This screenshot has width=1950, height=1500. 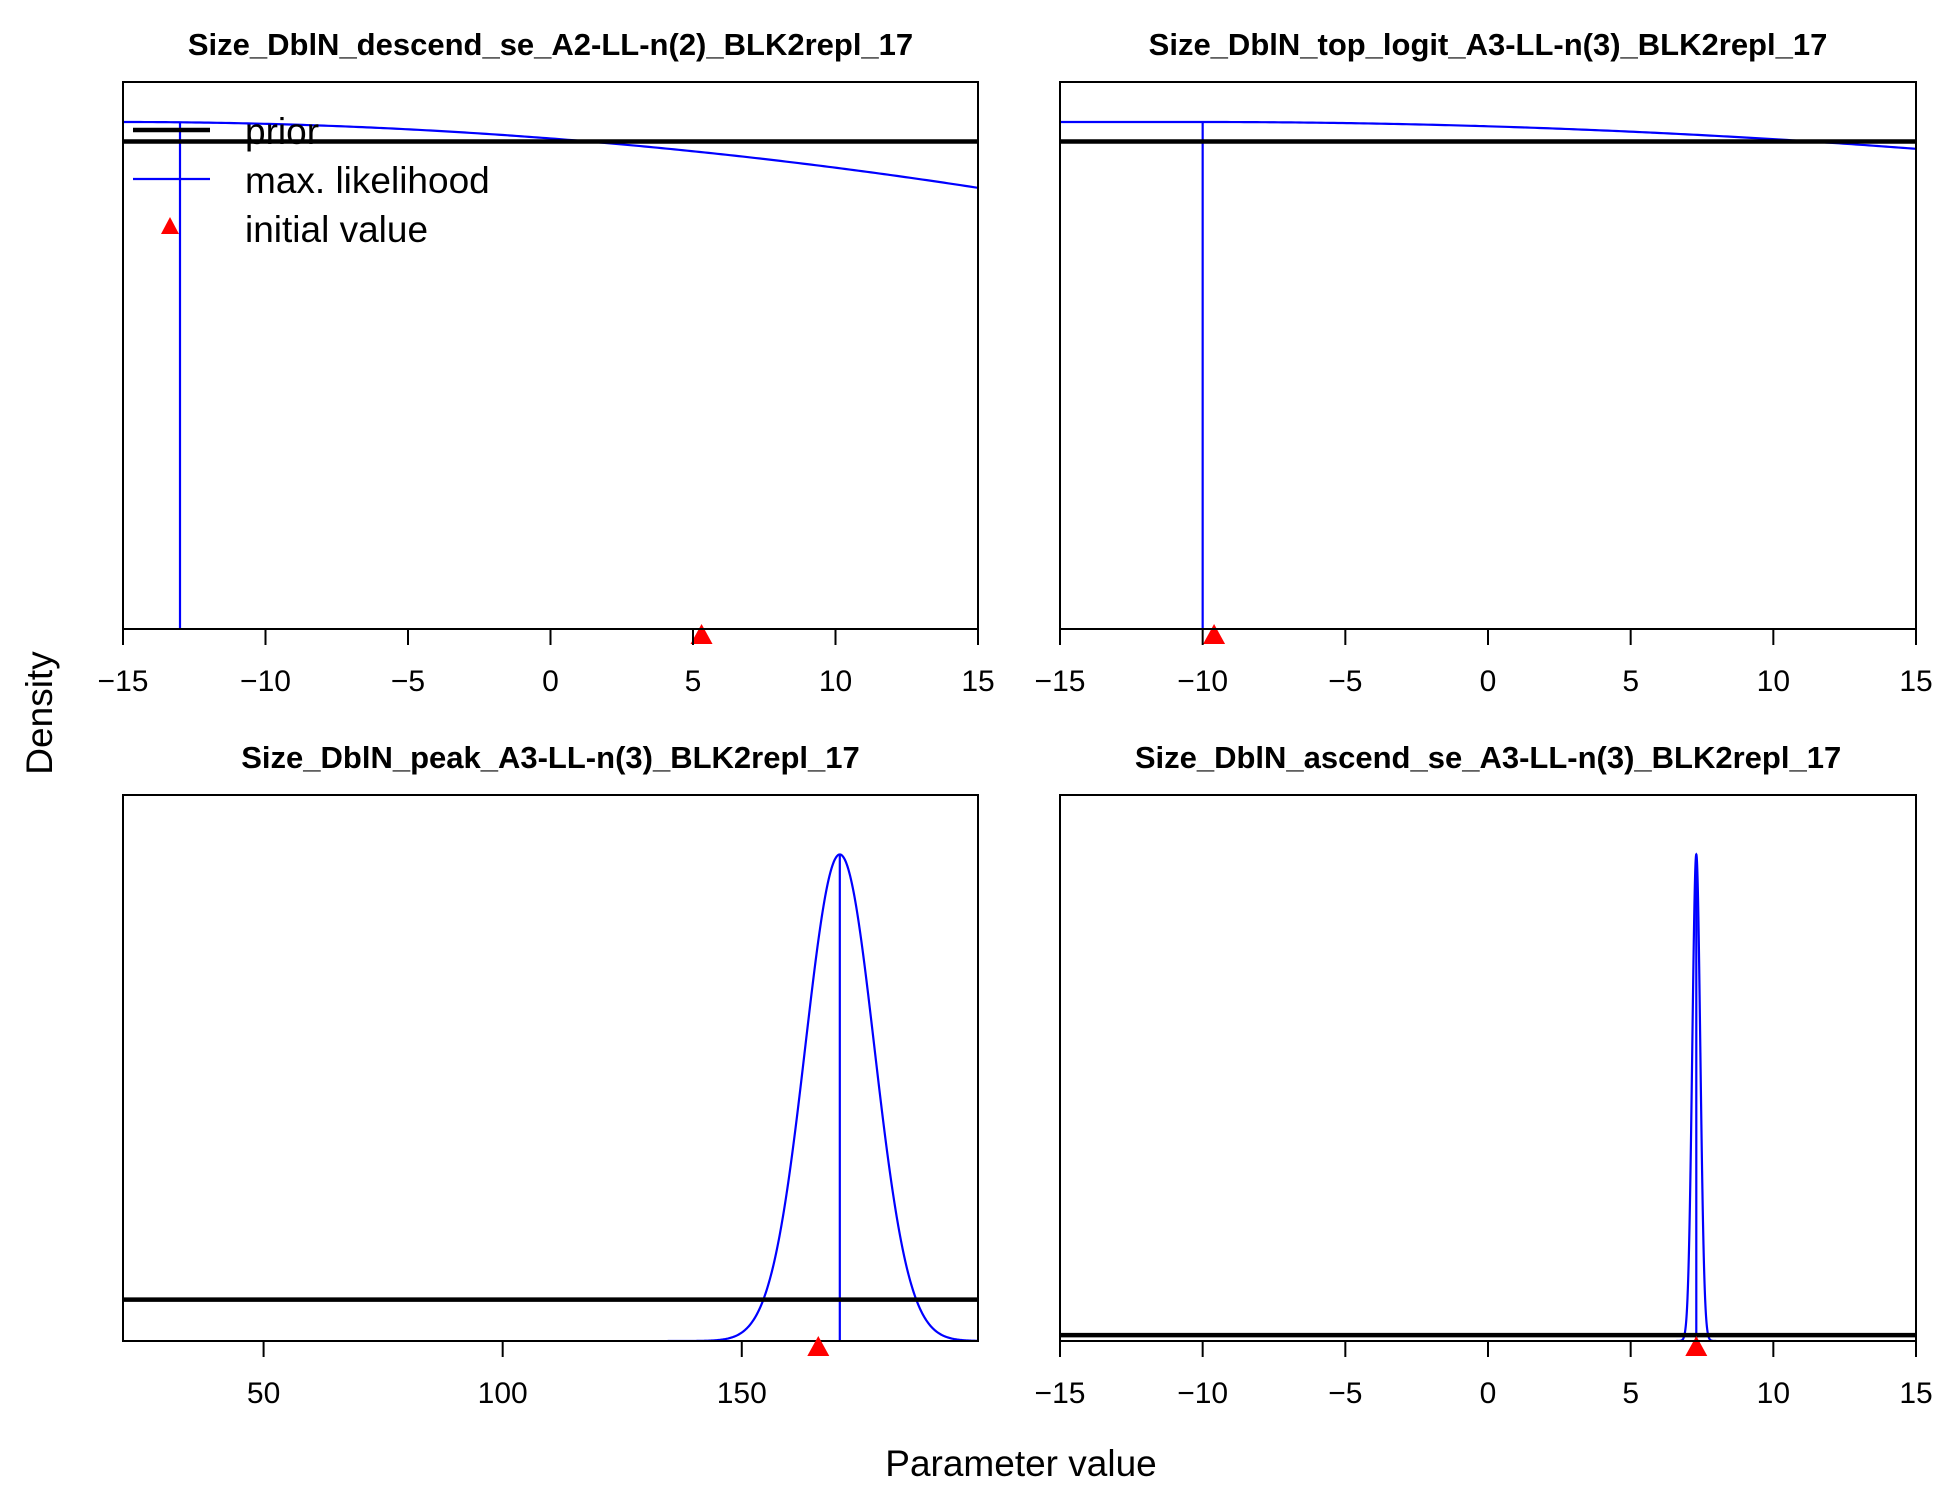 What do you see at coordinates (282, 131) in the screenshot?
I see `legend-label: prior` at bounding box center [282, 131].